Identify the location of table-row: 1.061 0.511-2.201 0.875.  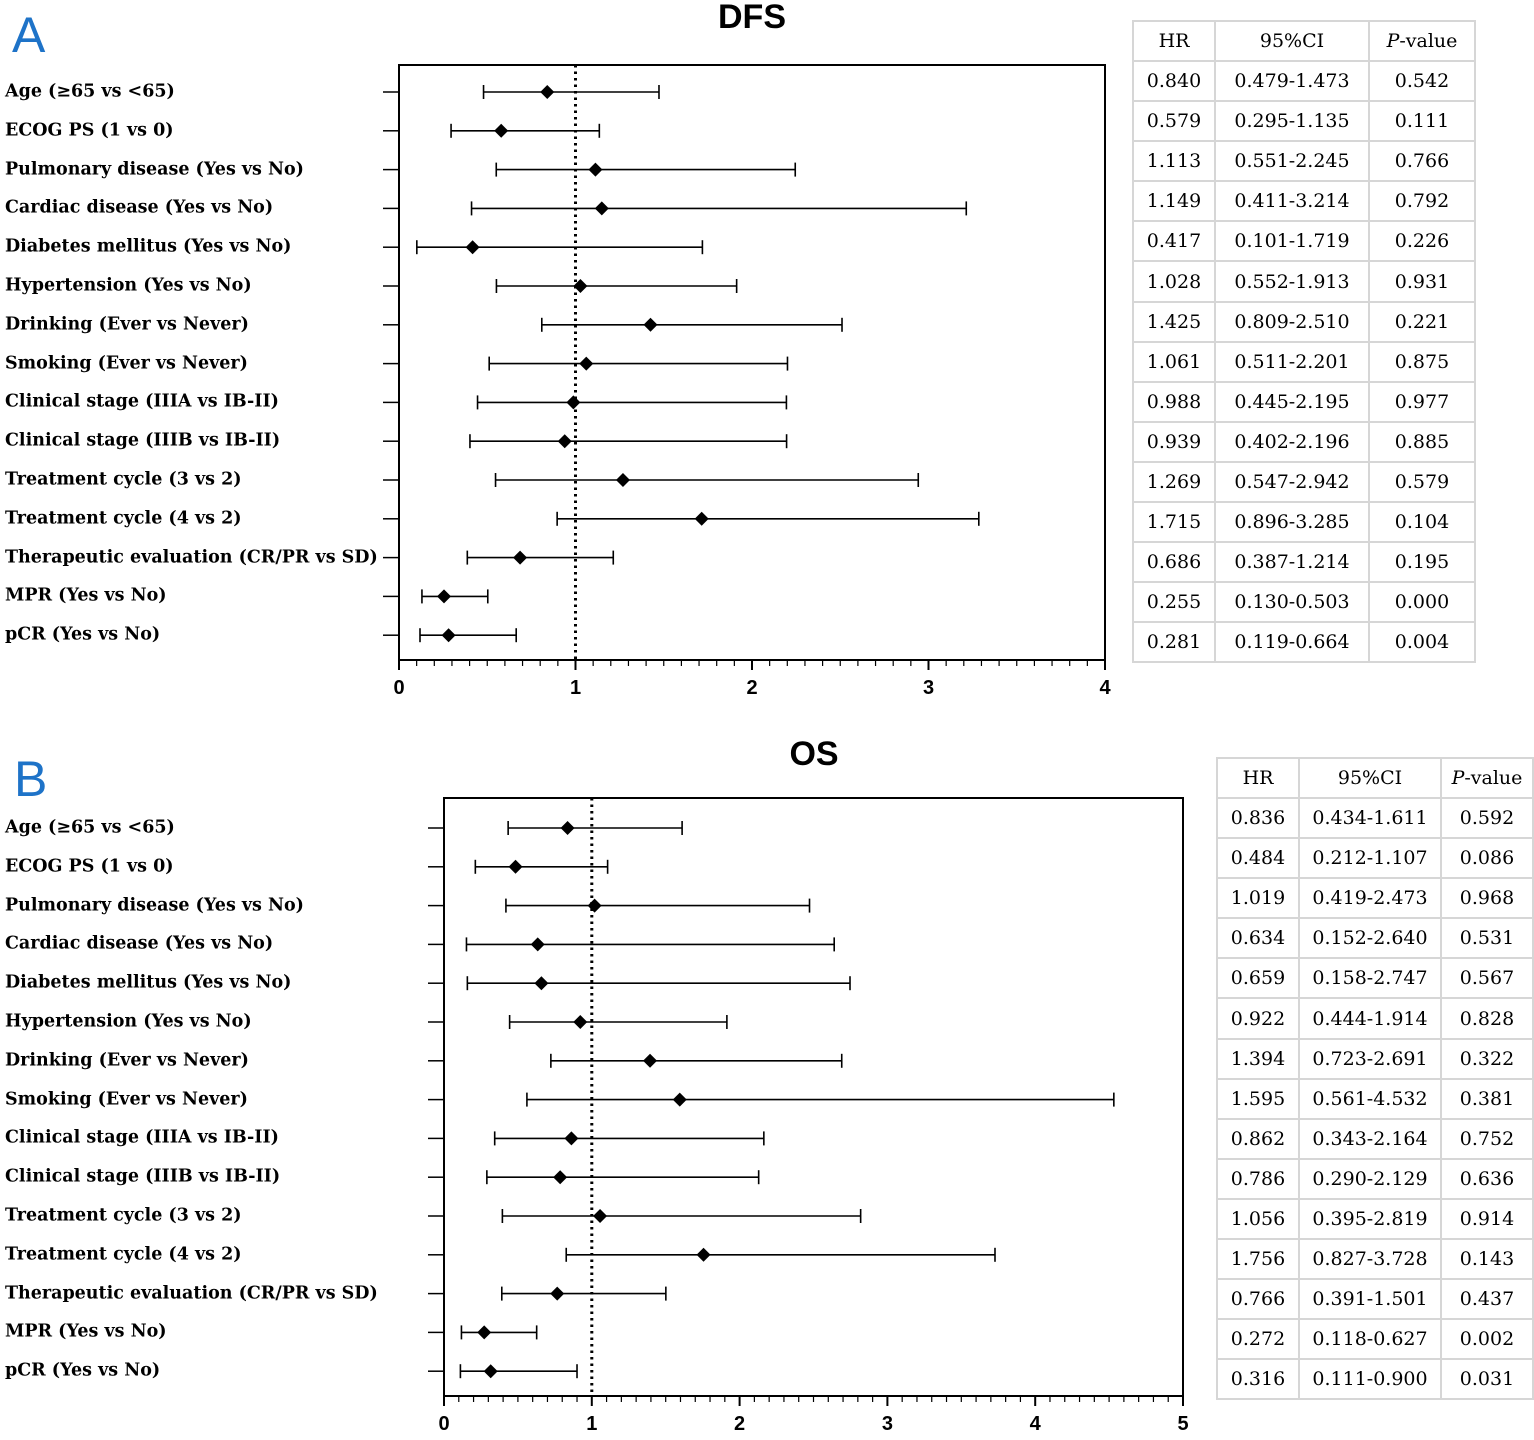
(1304, 361).